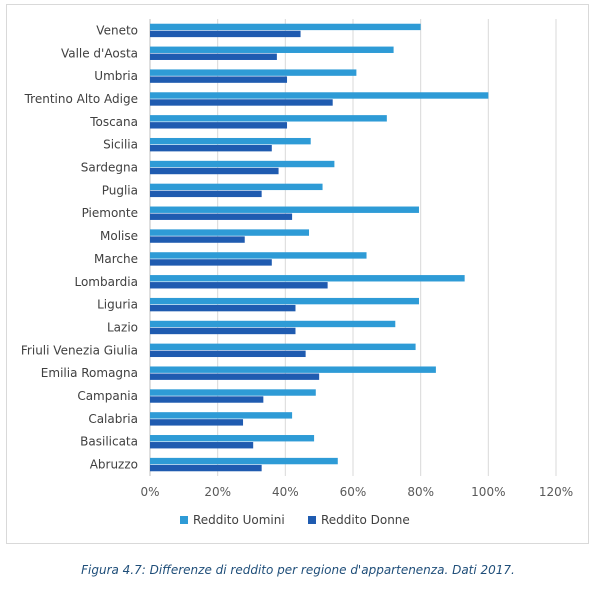 The height and width of the screenshot is (590, 596). I want to click on y-category-label: Sicilia, so click(120, 145).